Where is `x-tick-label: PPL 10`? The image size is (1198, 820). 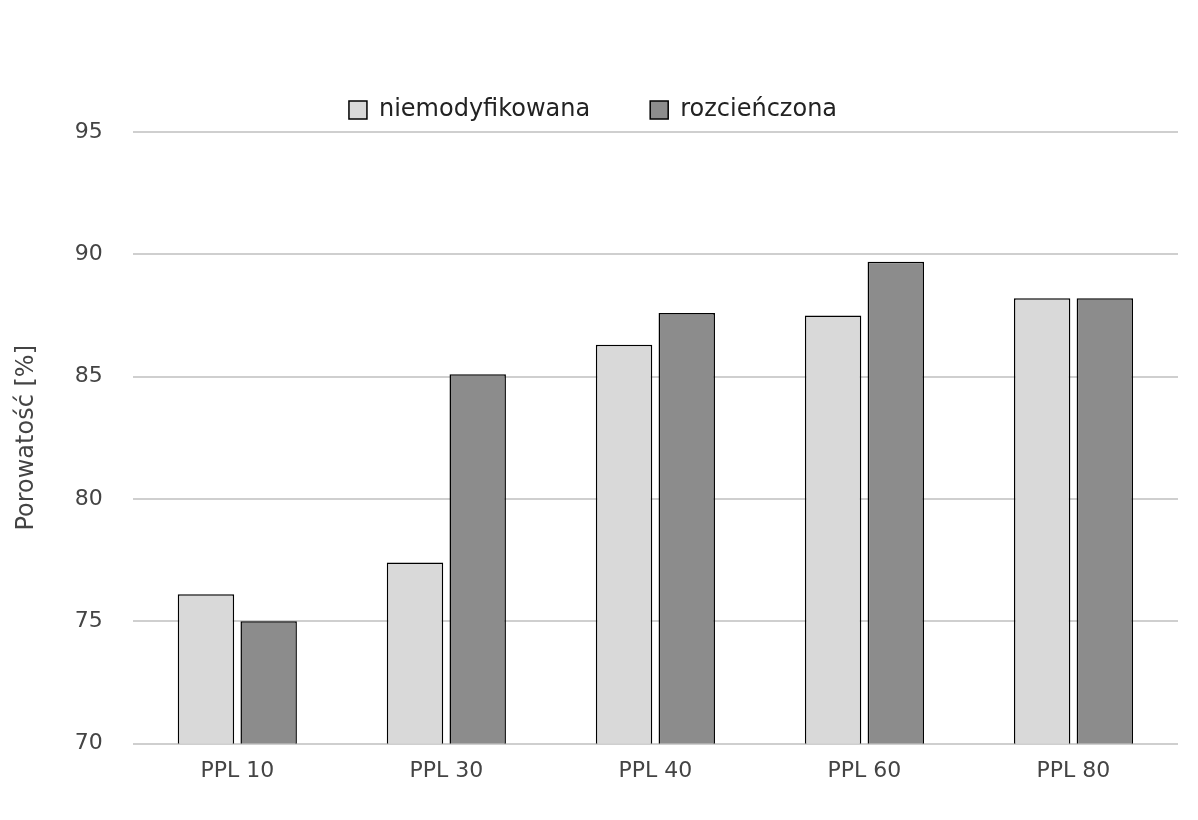
x-tick-label: PPL 10 is located at coordinates (237, 769).